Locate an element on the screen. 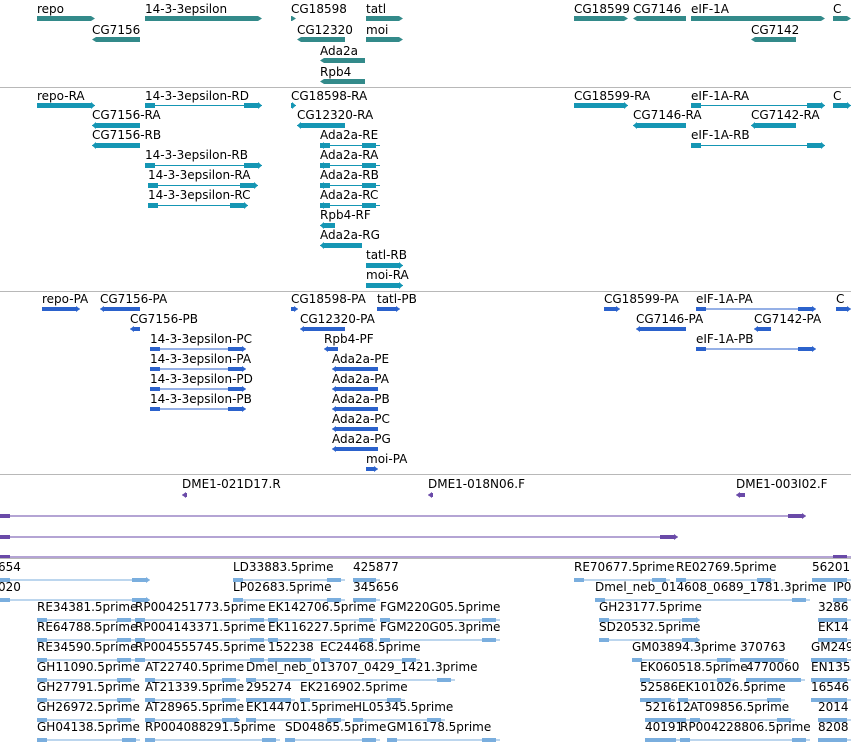  est-feature-label: EK060518.5prime is located at coordinates (694, 667).